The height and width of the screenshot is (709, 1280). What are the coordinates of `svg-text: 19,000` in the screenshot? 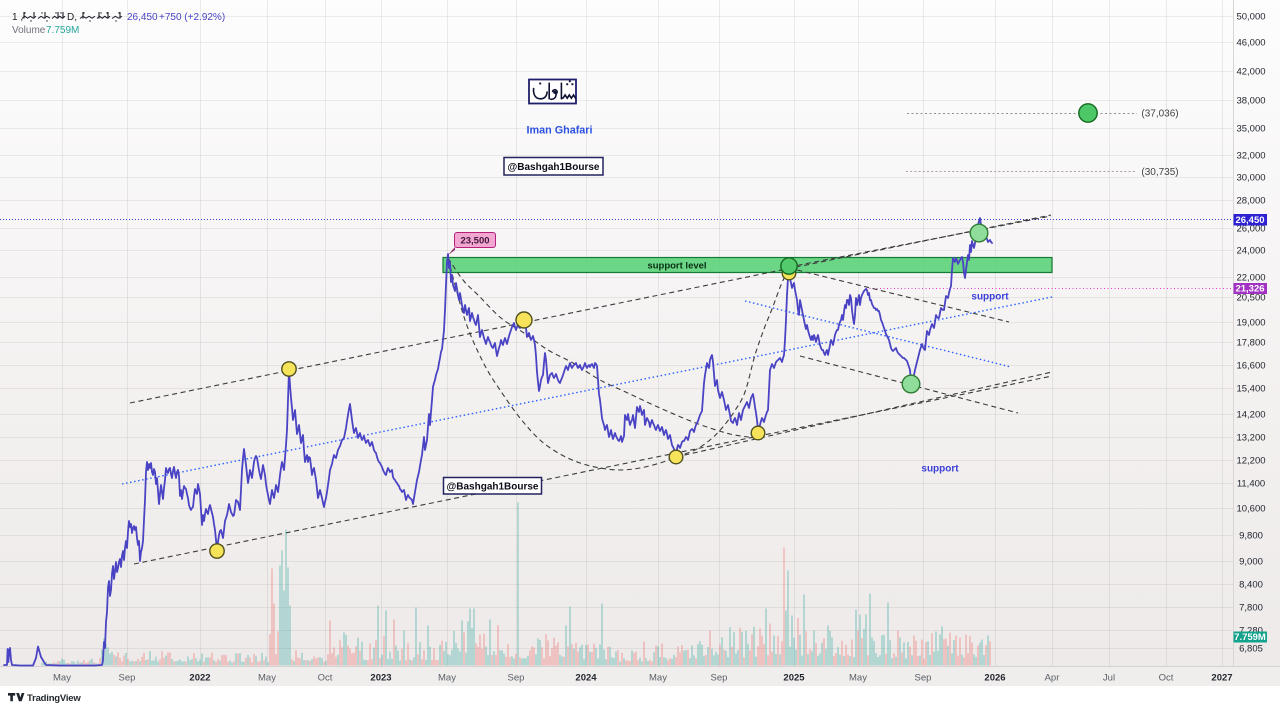 It's located at (1250, 323).